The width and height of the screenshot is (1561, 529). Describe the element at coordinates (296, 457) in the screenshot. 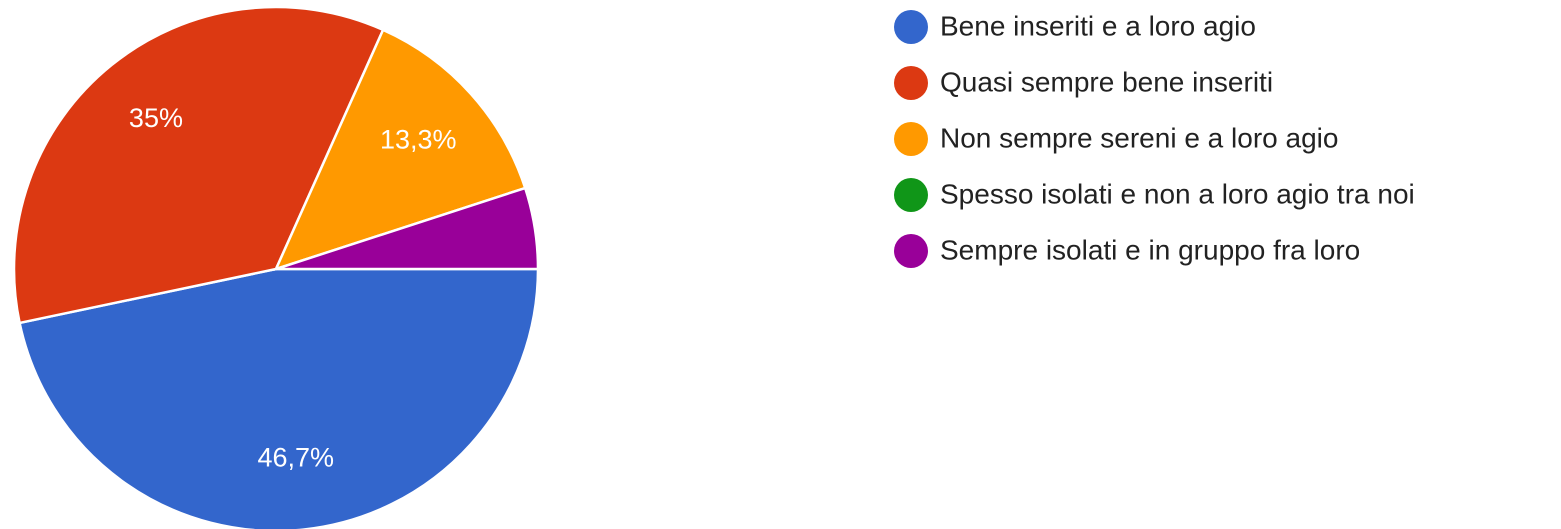

I see `slice-label: 46,7%` at that location.